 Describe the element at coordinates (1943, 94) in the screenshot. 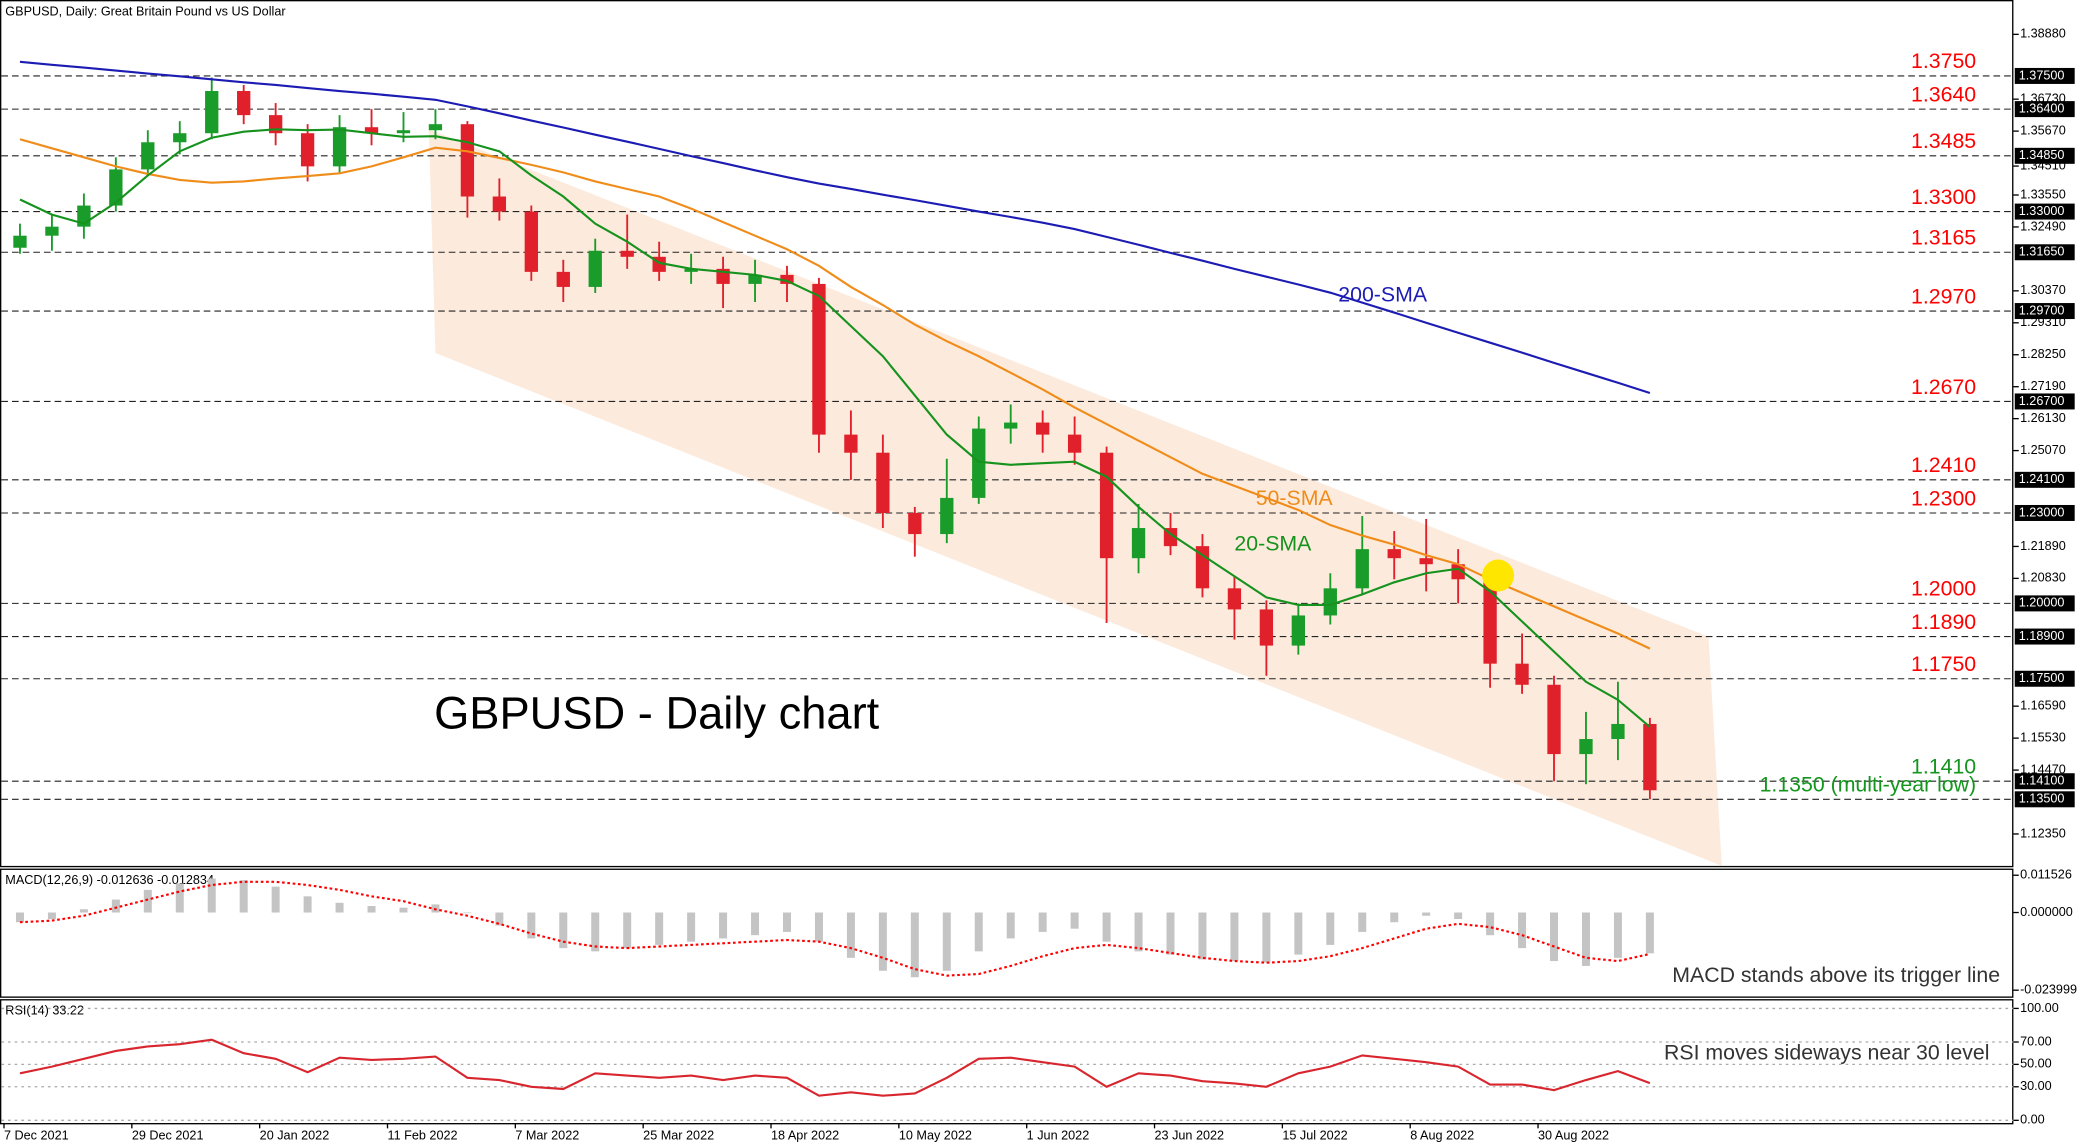

I see `level-label: 1.3640` at that location.